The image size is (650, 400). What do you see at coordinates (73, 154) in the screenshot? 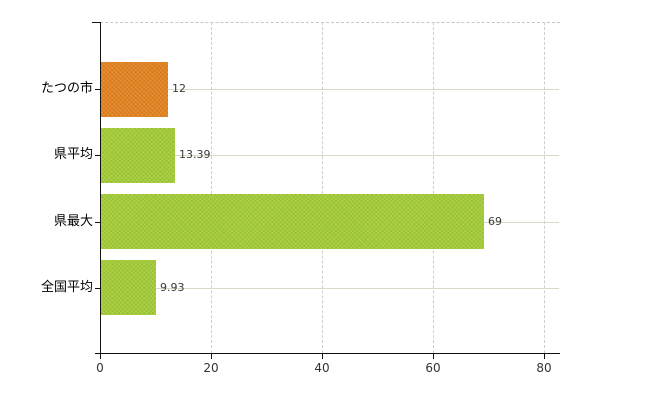
I see `category-label: 県平均` at bounding box center [73, 154].